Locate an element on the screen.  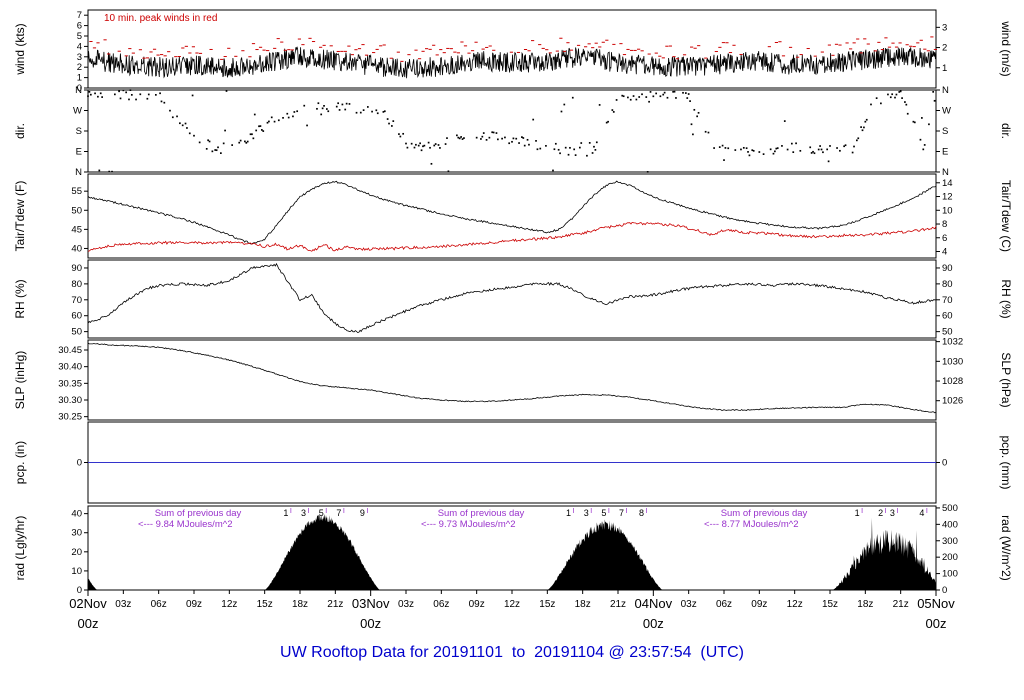
y-tick-label-left: 90 is located at coordinates (76, 268).